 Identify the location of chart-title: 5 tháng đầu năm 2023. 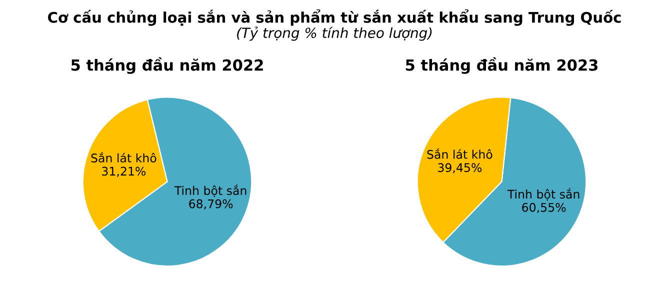
(502, 65).